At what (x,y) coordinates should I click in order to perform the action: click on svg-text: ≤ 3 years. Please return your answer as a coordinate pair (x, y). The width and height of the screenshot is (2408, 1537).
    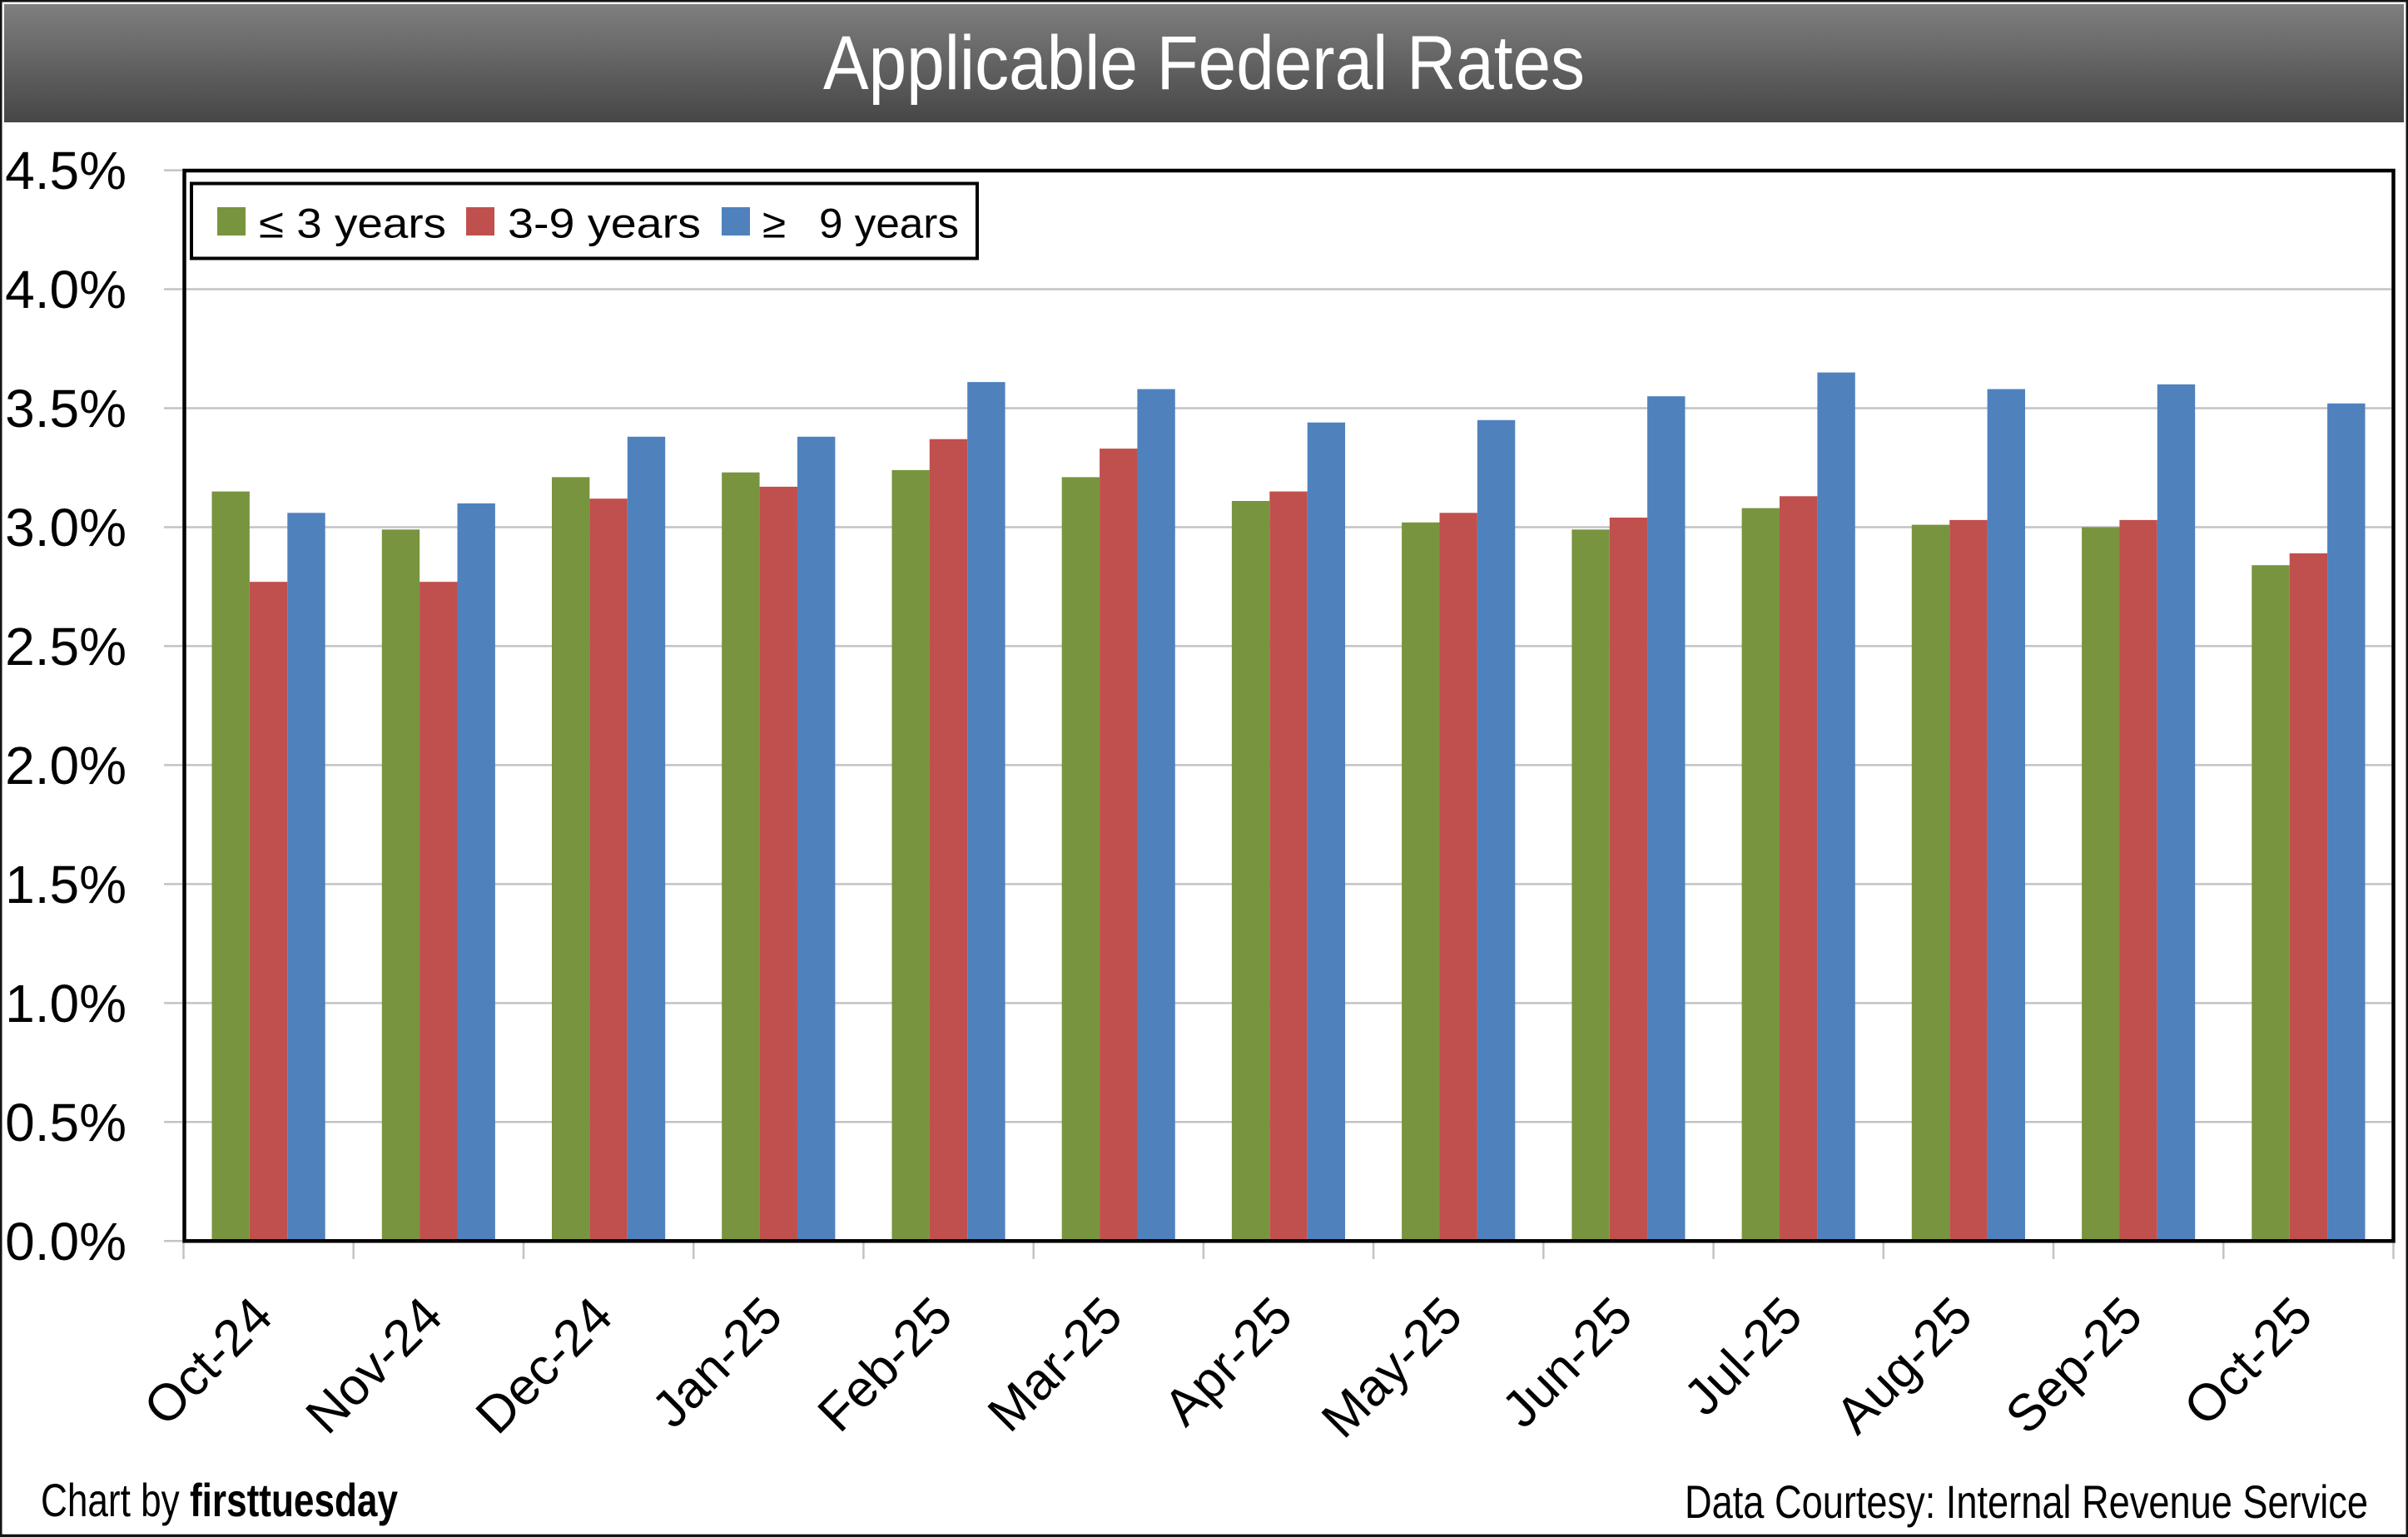
    Looking at the image, I should click on (352, 224).